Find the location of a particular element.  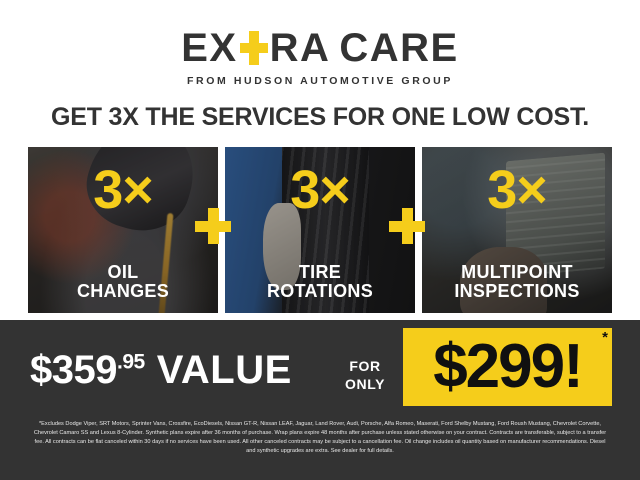

diagnostics-tablet-photo is located at coordinates (517, 230).